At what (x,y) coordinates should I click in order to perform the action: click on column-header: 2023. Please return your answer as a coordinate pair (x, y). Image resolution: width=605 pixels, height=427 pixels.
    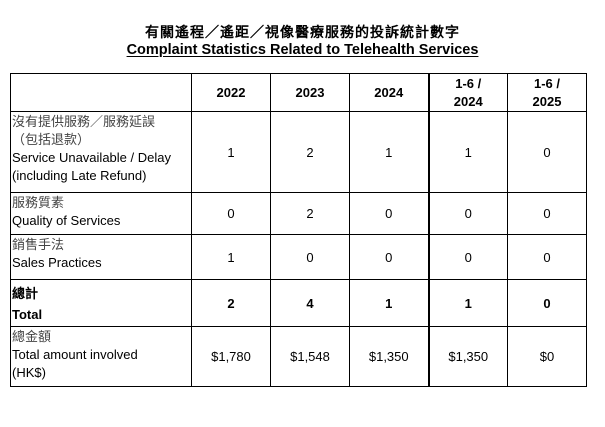
    Looking at the image, I should click on (310, 92).